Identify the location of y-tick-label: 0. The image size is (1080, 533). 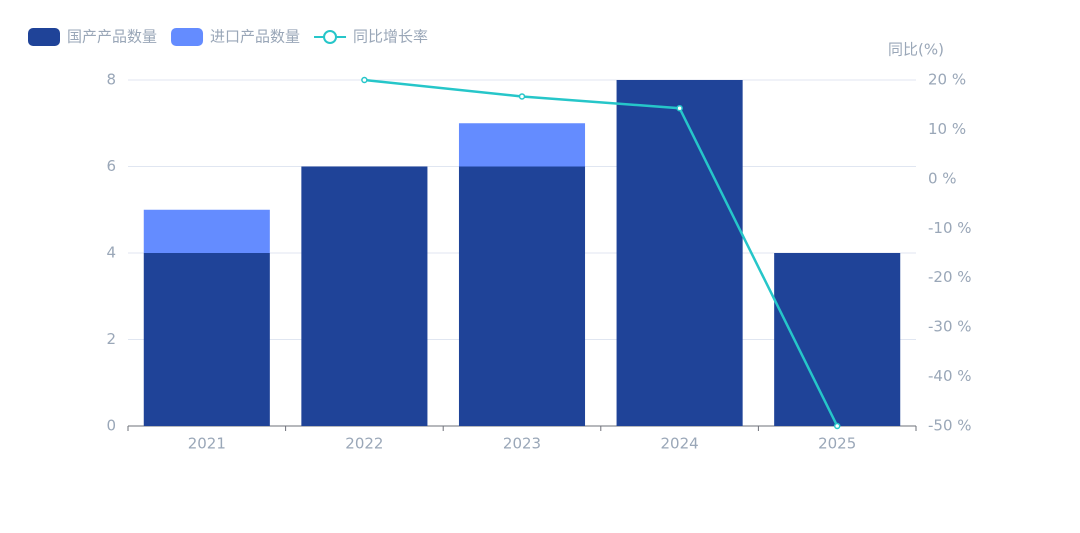
(111, 426).